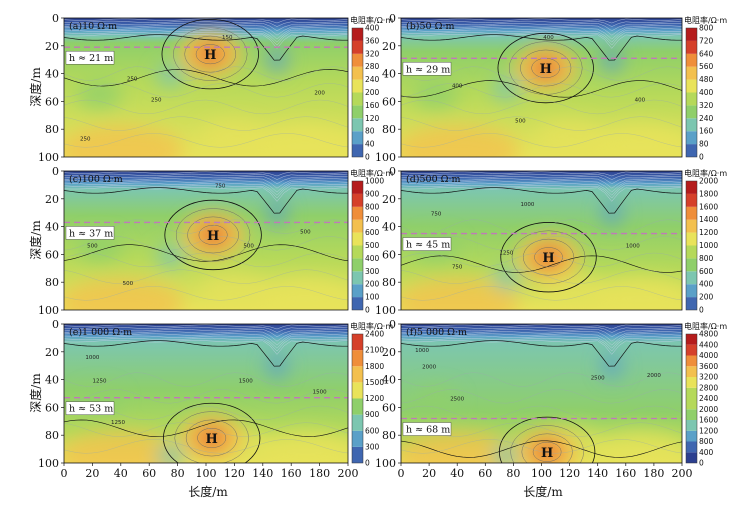  I want to click on x-tick-label: 160, so click(625, 473).